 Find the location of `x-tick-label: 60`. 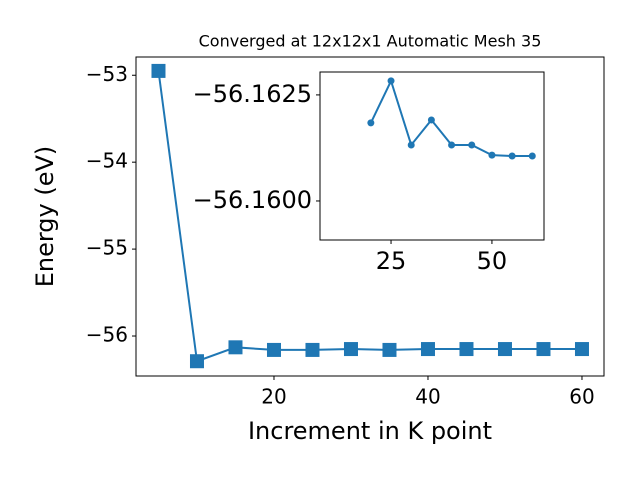

x-tick-label: 60 is located at coordinates (581, 397).